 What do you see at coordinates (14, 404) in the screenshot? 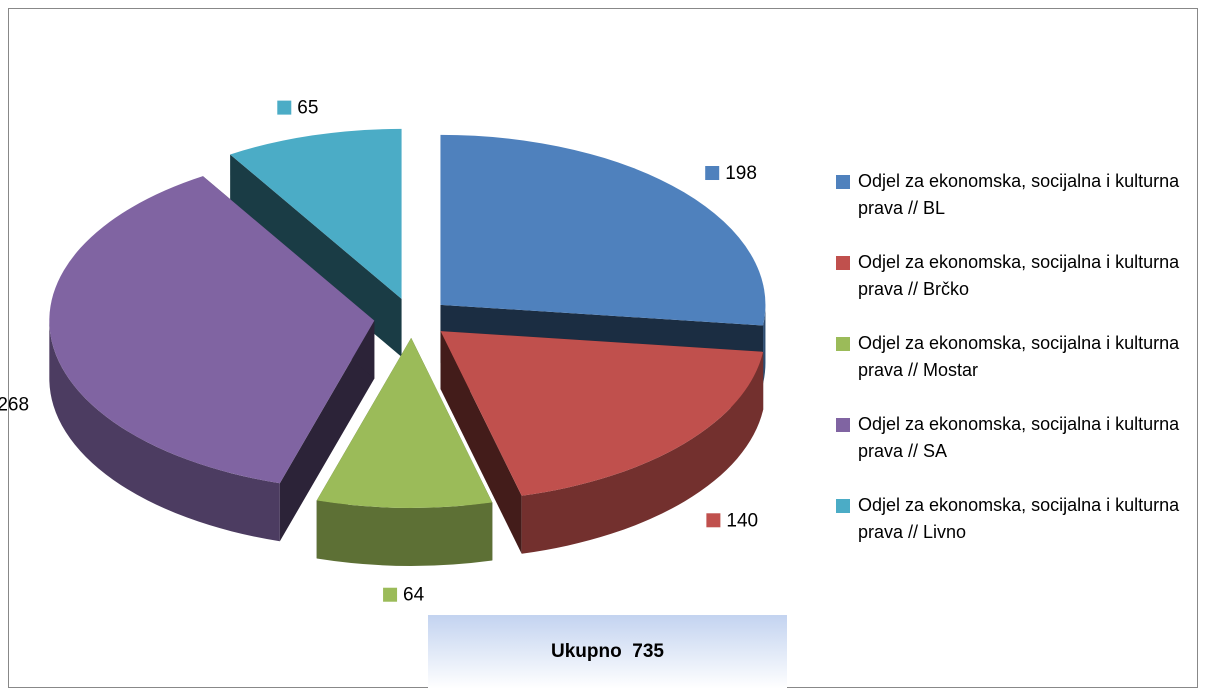
I see `data-label: 268` at bounding box center [14, 404].